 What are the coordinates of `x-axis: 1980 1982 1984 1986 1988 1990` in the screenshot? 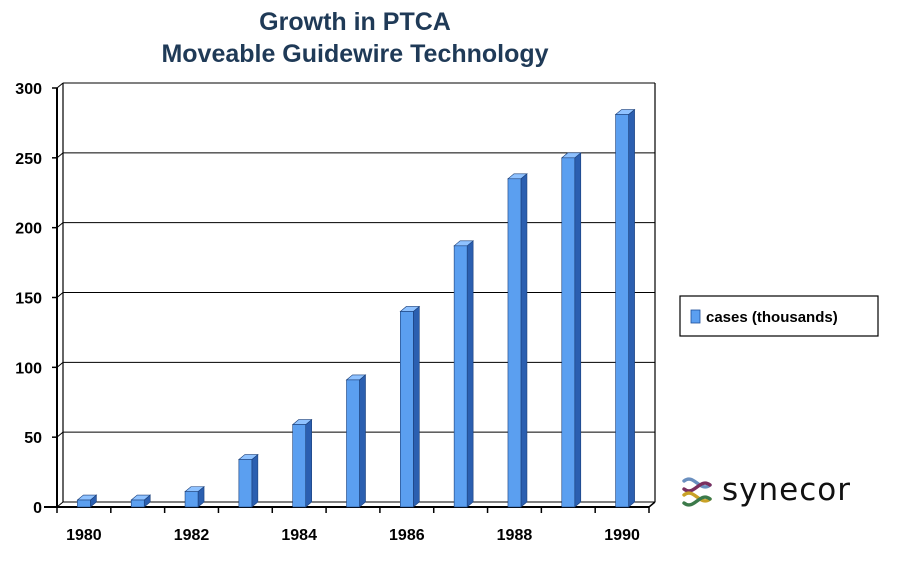 It's located at (353, 525).